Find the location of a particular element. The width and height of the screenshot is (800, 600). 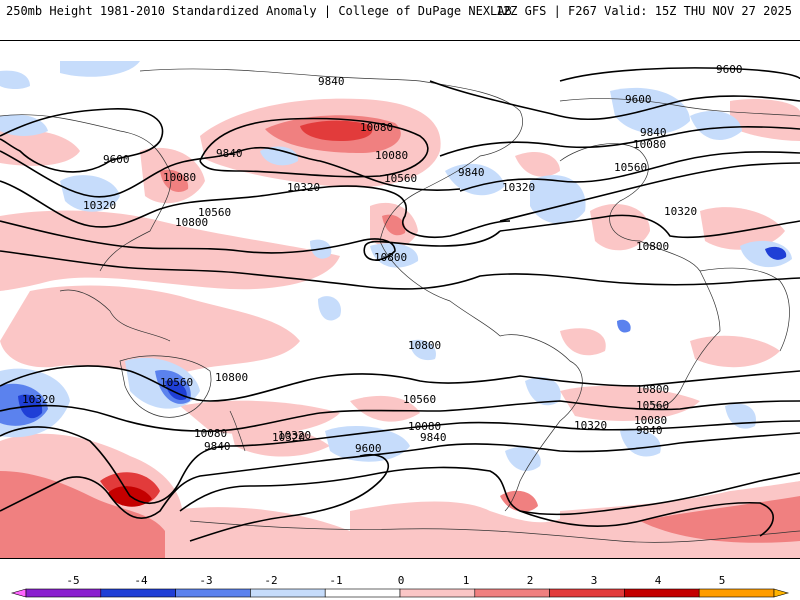

colorbar-segments is located at coordinates (400, 593).